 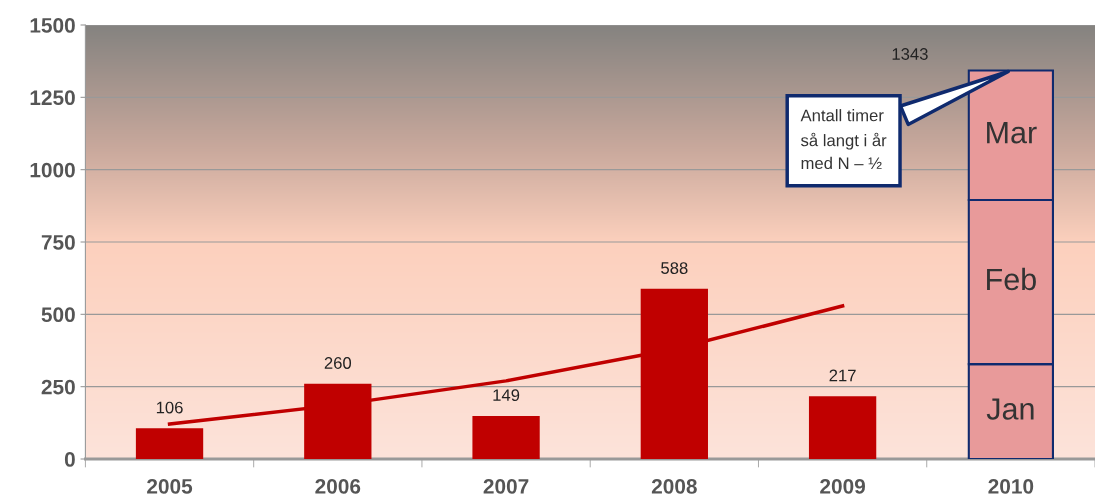 I want to click on x-tick-label: 2009, so click(x=843, y=486).